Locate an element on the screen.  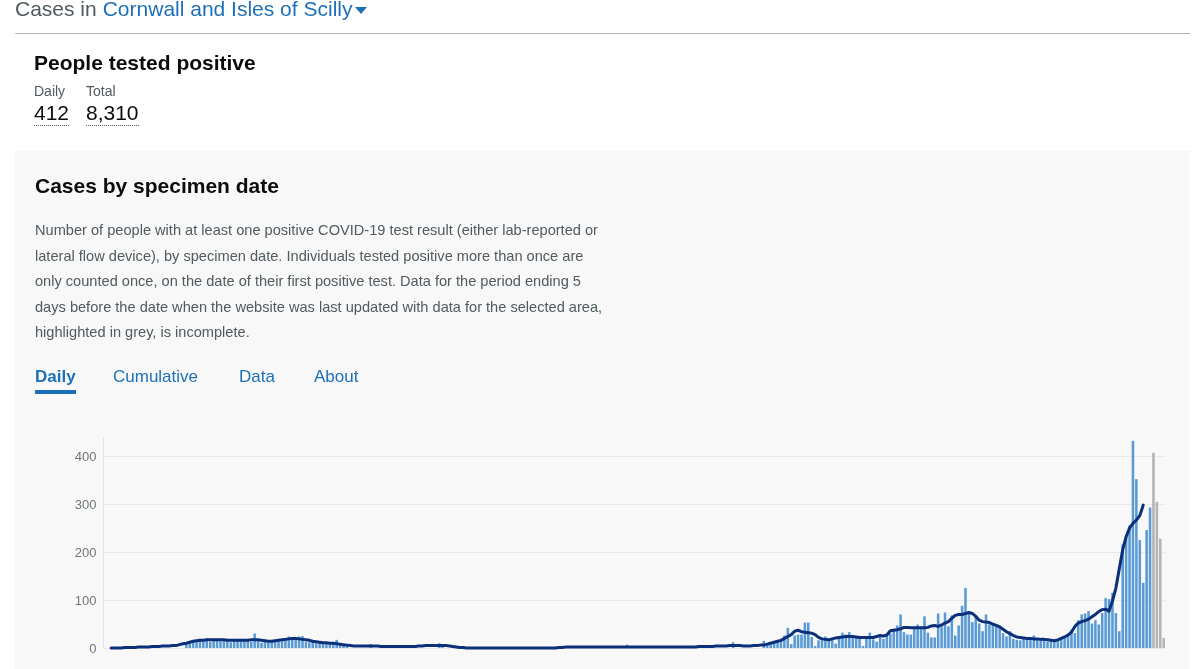
text: Cumulative is located at coordinates (156, 377).